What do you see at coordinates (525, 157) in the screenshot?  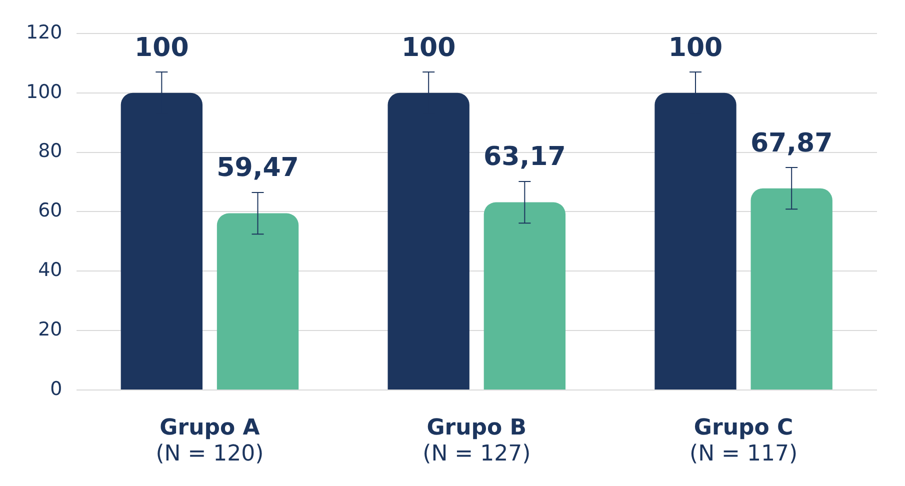 I see `data-label: 63,17` at bounding box center [525, 157].